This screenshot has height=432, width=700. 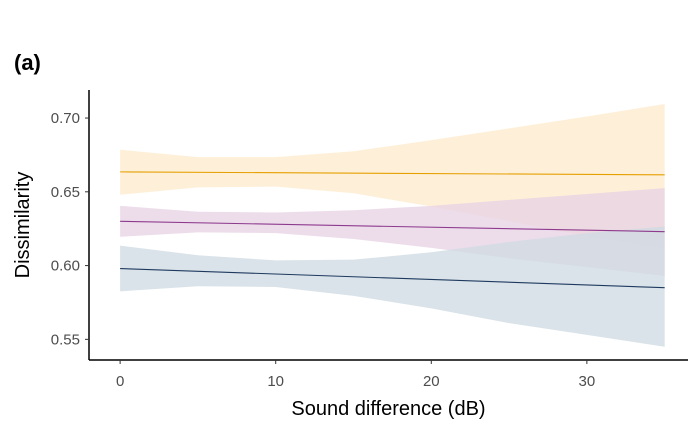 I want to click on panel-label: (a), so click(x=27, y=62).